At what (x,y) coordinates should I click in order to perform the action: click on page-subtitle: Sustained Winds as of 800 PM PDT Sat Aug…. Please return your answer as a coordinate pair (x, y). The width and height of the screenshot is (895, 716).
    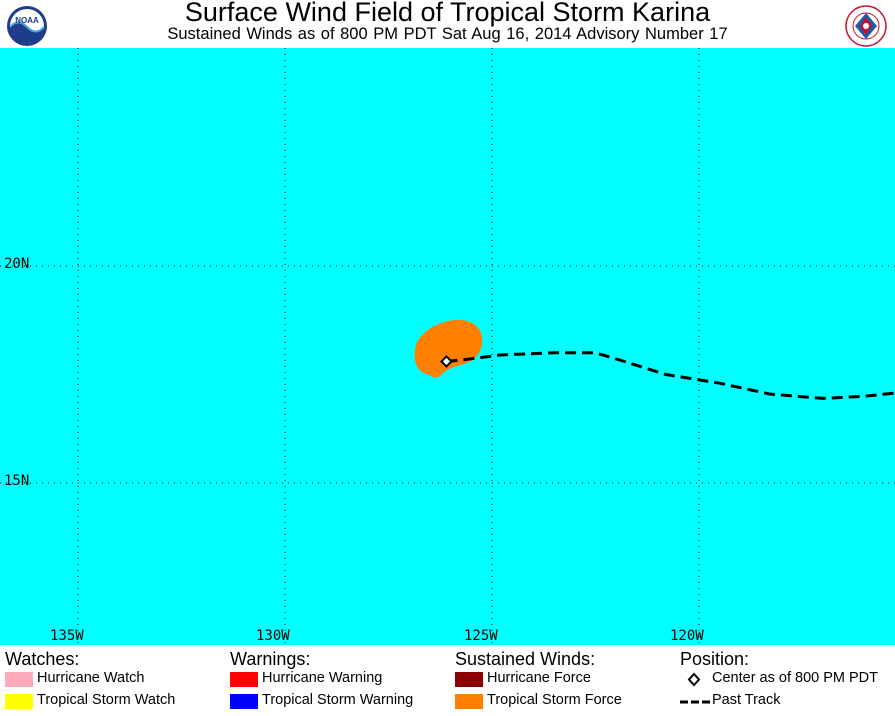
    Looking at the image, I should click on (447, 34).